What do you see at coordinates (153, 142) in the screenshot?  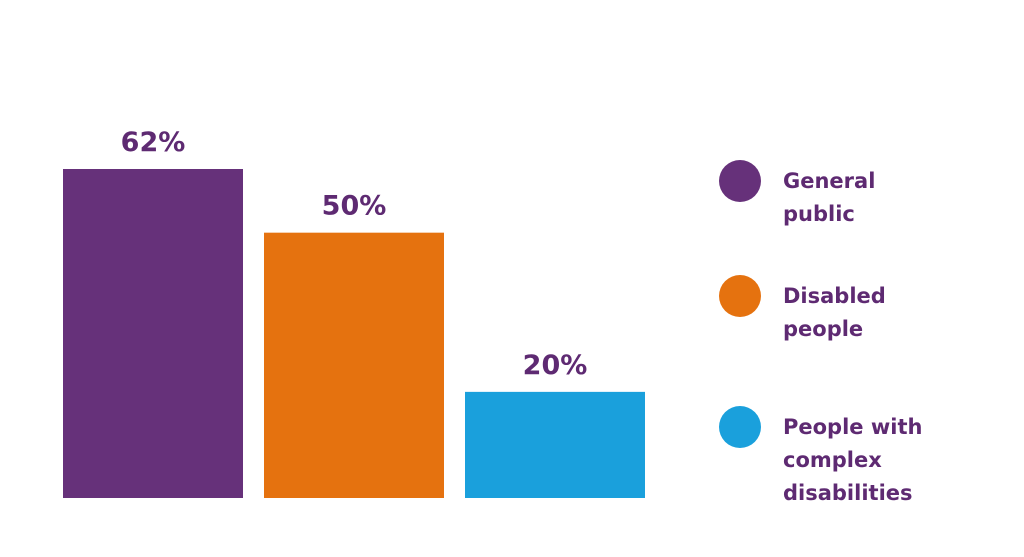 I see `value-label: 62%` at bounding box center [153, 142].